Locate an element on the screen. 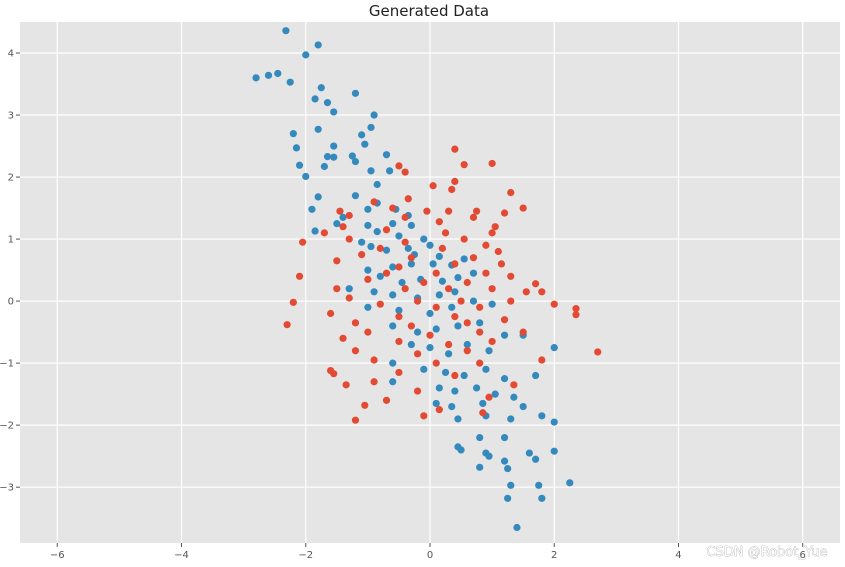  x-tick-label: 6 is located at coordinates (803, 555).